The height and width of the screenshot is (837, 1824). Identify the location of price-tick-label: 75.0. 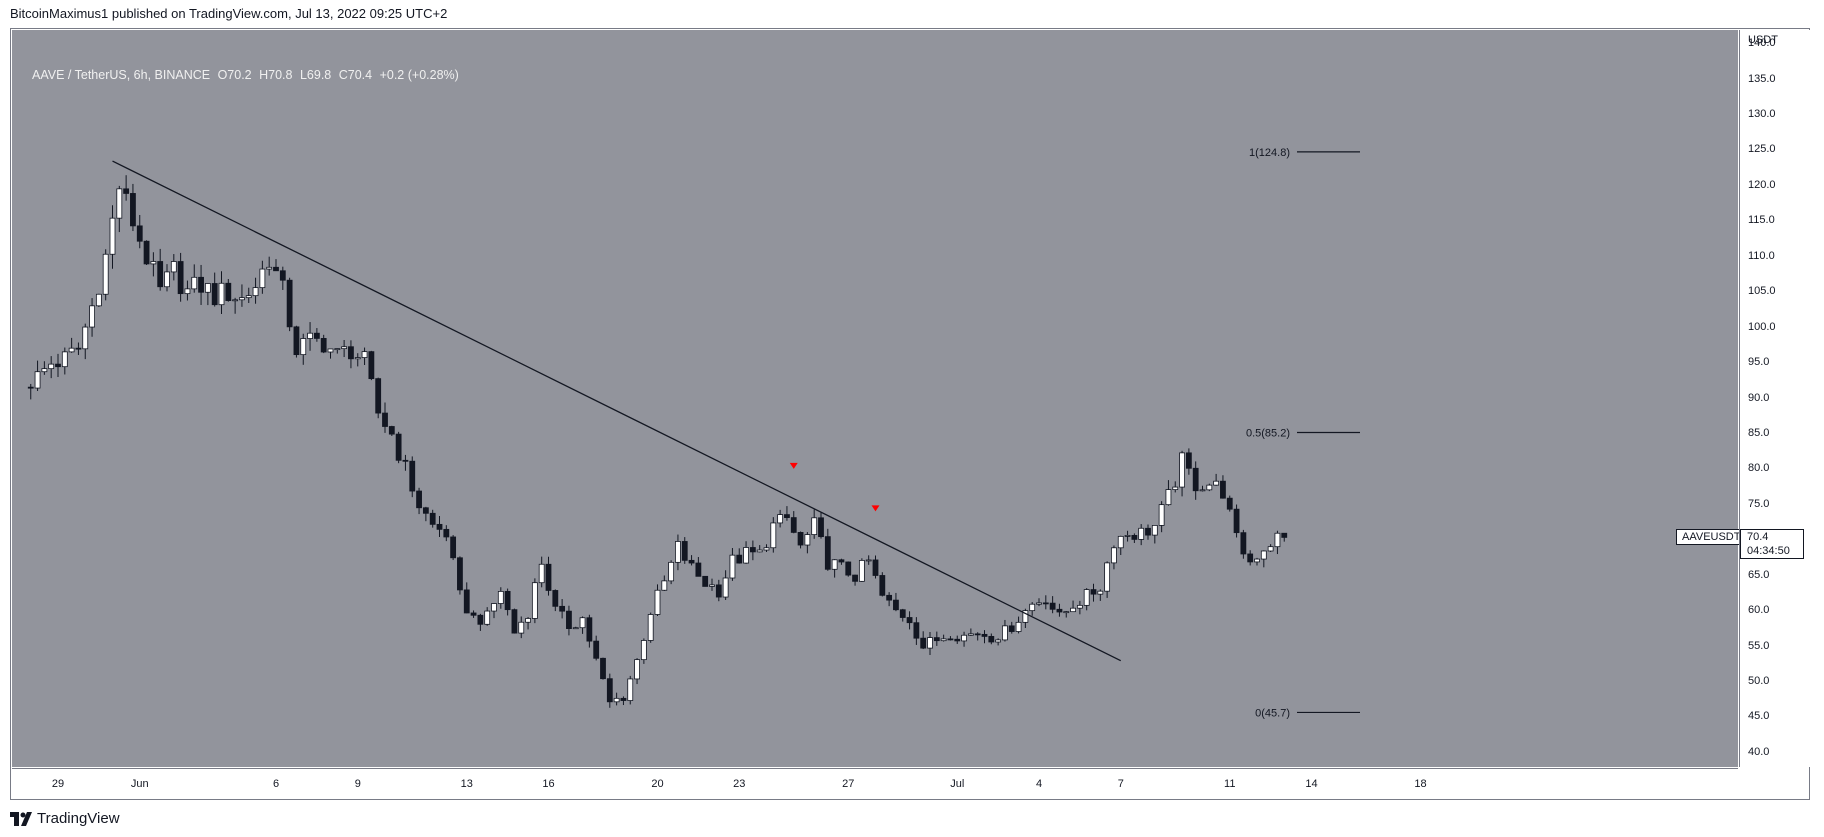
(1759, 503).